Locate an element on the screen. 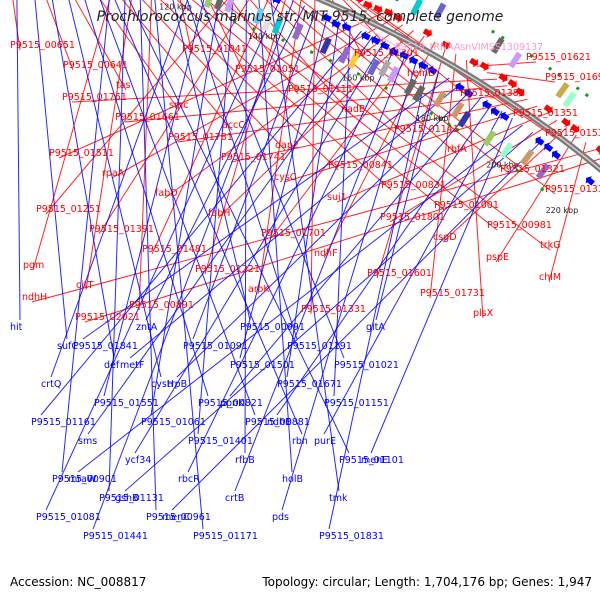 This screenshot has width=600, height=604. scale-label: 200 kbp is located at coordinates (502, 164).